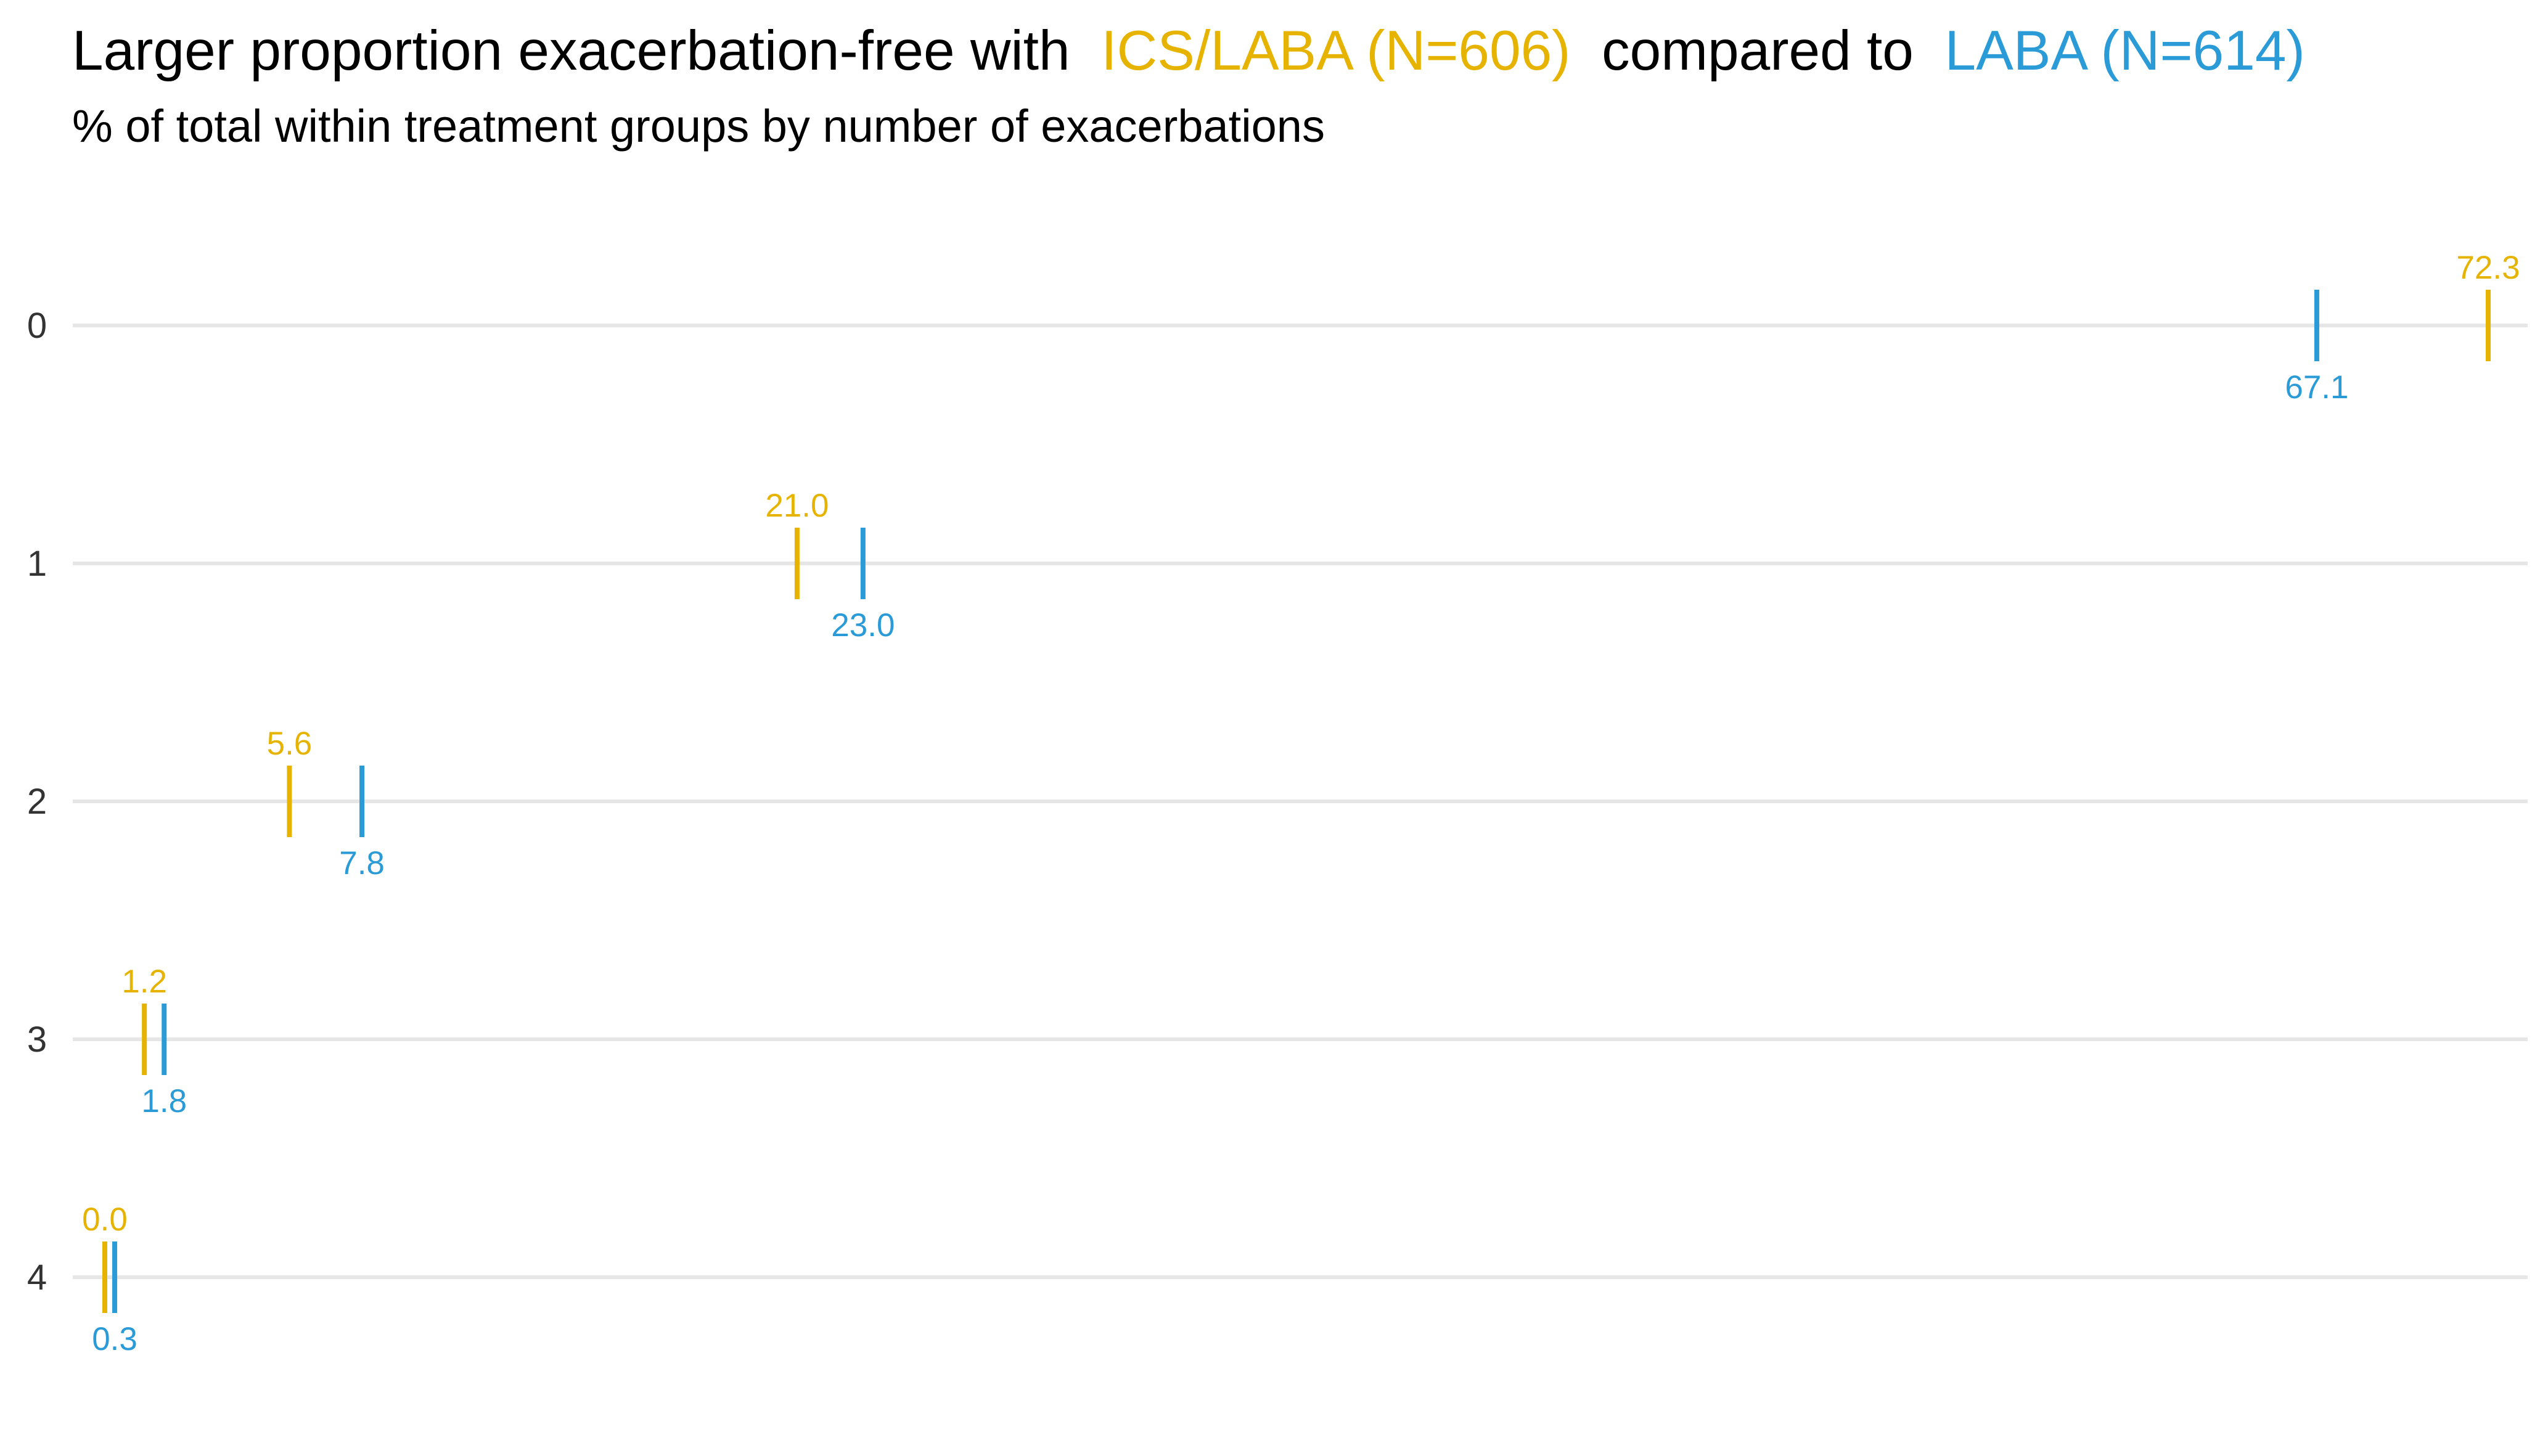  Describe the element at coordinates (37, 564) in the screenshot. I see `y-tick-label-1: 1` at that location.